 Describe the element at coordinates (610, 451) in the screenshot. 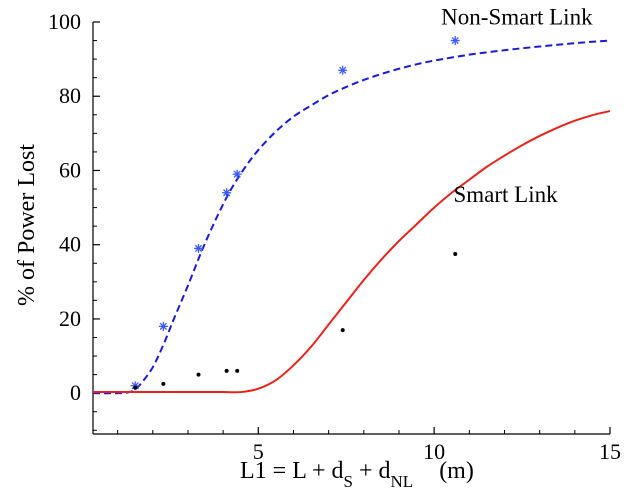

I see `x-tick-label: 15` at that location.